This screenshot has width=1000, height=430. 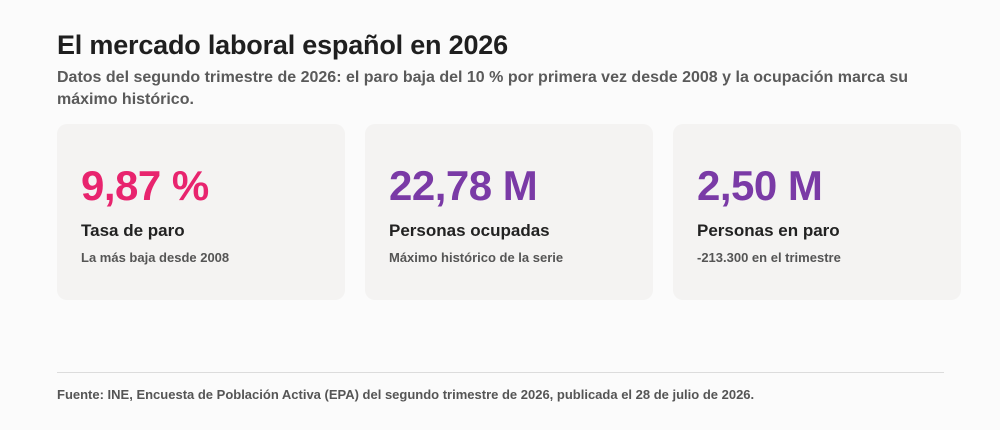 What do you see at coordinates (768, 230) in the screenshot?
I see `kpi-label: Personas en paro` at bounding box center [768, 230].